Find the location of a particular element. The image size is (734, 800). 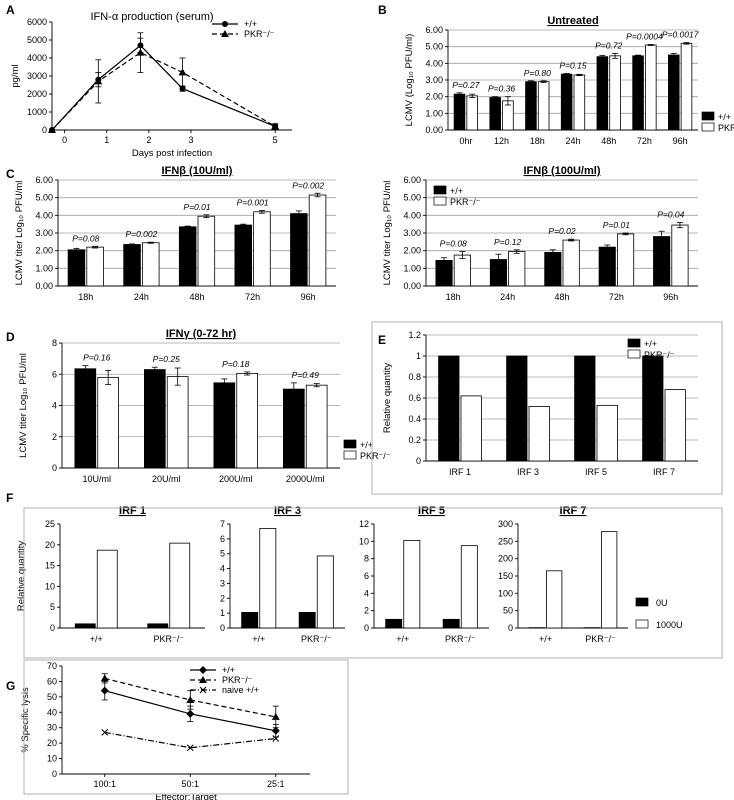

y-tick-label: 6000 is located at coordinates (37, 22).